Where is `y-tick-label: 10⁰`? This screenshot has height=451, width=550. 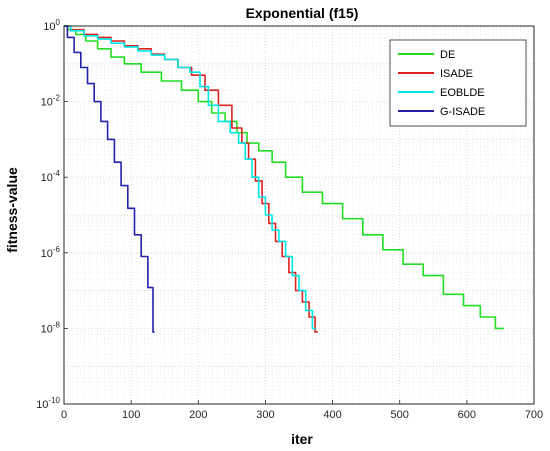
y-tick-label: 10⁰ is located at coordinates (51, 25).